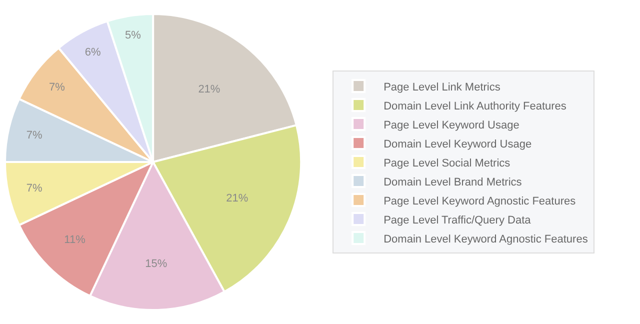 The image size is (640, 324). Describe the element at coordinates (475, 106) in the screenshot. I see `legend-label: Domain Level Link Authority Features` at that location.